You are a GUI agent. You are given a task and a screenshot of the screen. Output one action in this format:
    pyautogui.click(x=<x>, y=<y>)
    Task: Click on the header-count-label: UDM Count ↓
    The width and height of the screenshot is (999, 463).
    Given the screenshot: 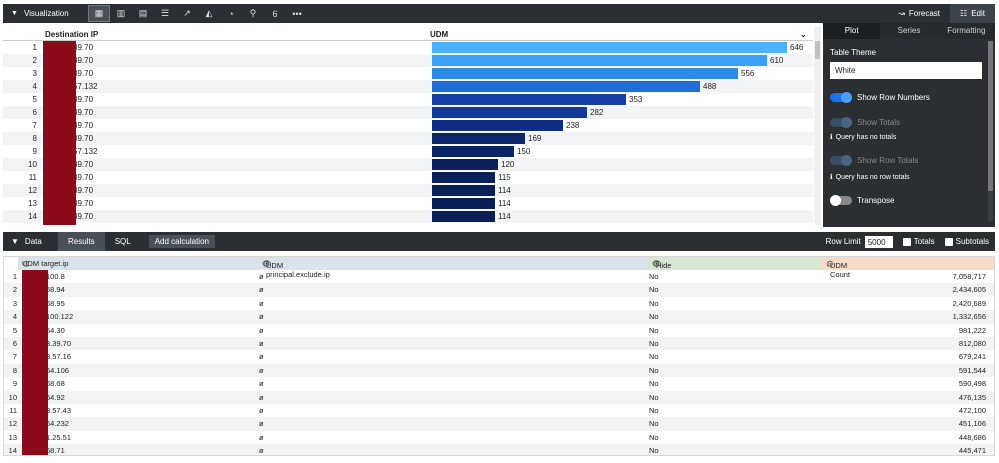 What is the action you would take?
    pyautogui.click(x=838, y=269)
    